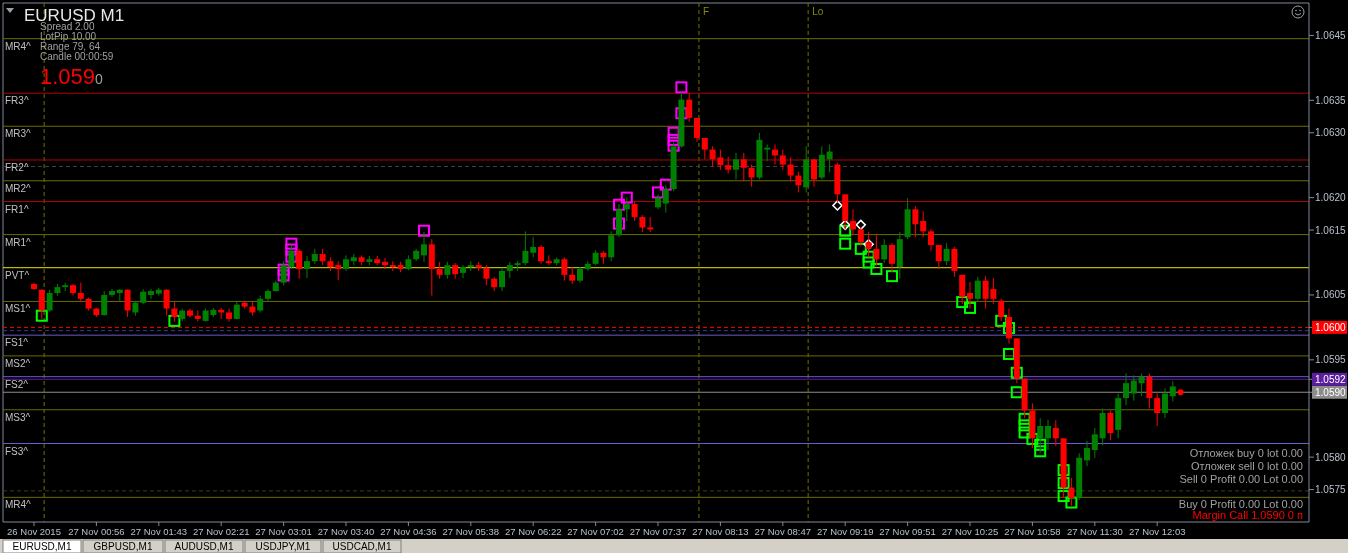  What do you see at coordinates (471, 531) in the screenshot?
I see `x-tick-label: 27 Nov 05:38` at bounding box center [471, 531].